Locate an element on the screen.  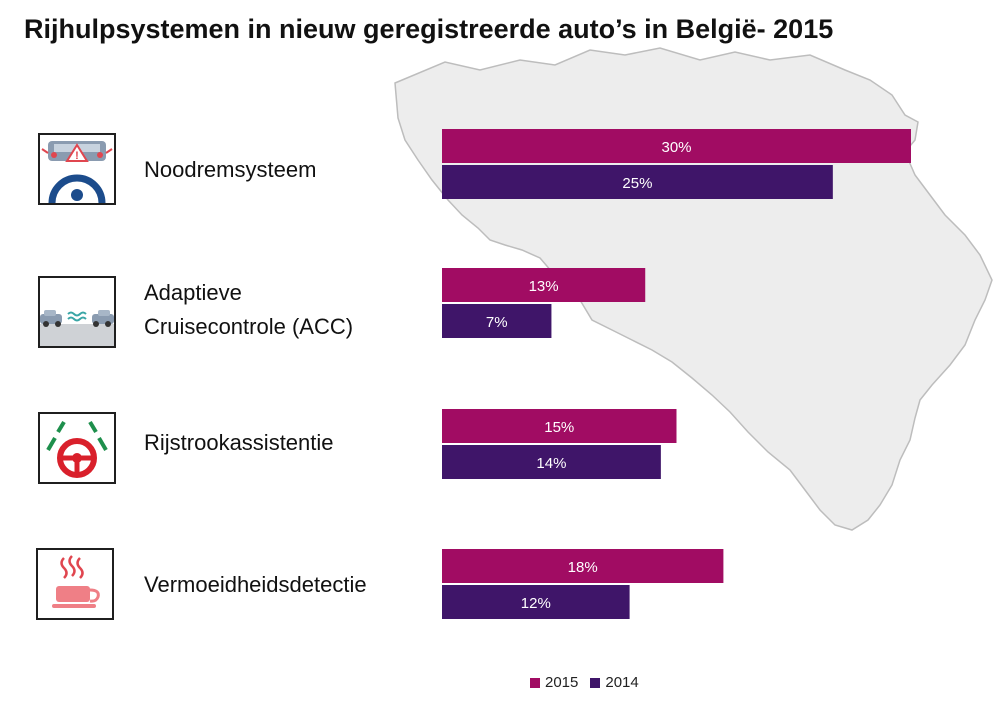
bar-value-label-2015-3: 15% is located at coordinates (559, 427).